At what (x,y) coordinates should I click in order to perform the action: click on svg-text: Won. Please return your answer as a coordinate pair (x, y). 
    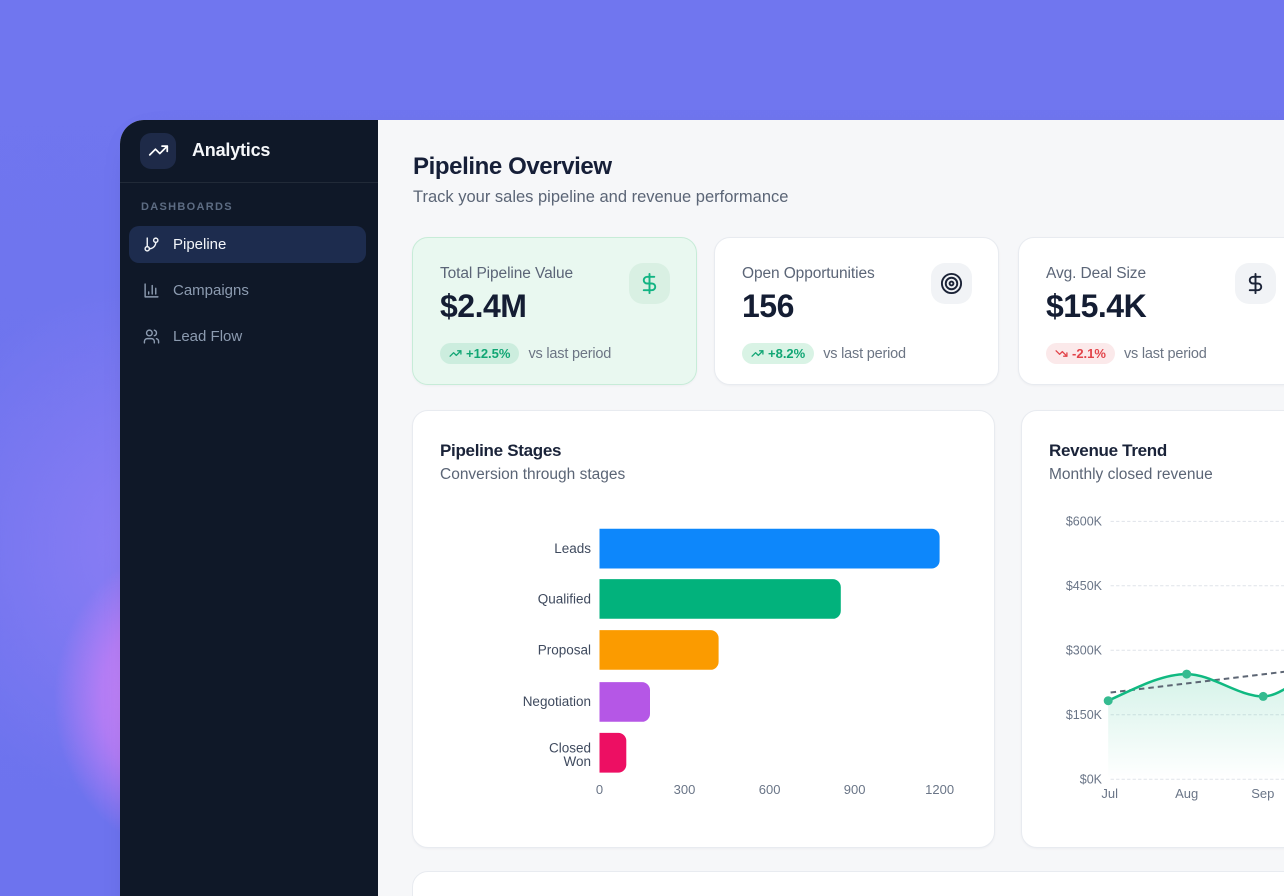
    Looking at the image, I should click on (577, 761).